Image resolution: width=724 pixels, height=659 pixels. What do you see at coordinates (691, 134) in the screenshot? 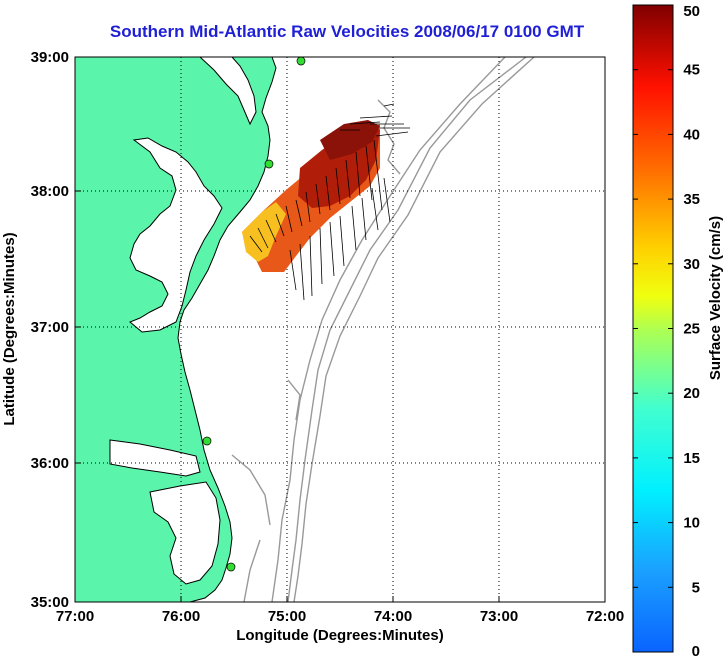
I see `colorbar-tick-label: 40` at bounding box center [691, 134].